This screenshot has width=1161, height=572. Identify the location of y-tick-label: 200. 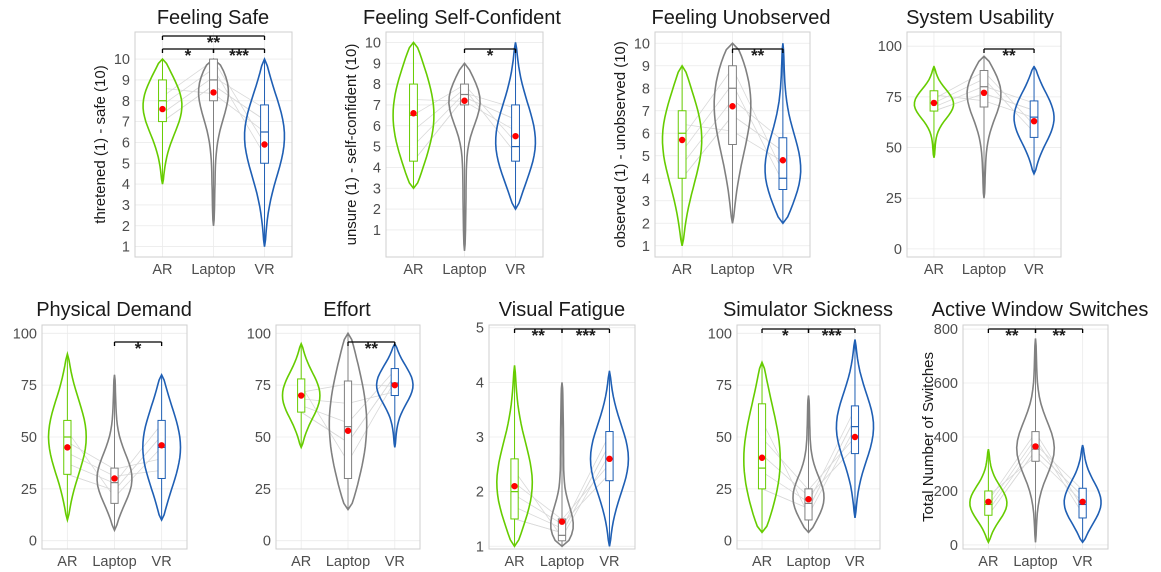
(946, 492).